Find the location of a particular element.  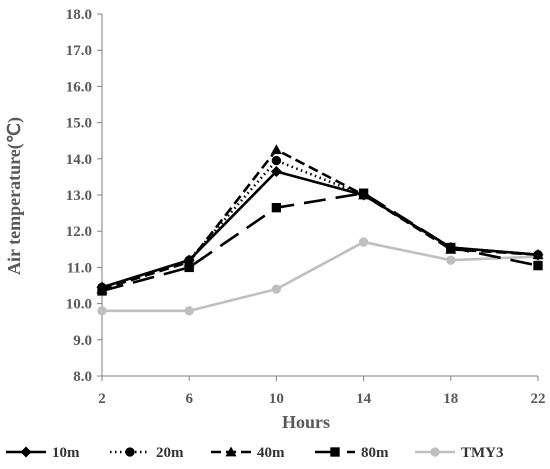

legend-label: 40m is located at coordinates (271, 453).